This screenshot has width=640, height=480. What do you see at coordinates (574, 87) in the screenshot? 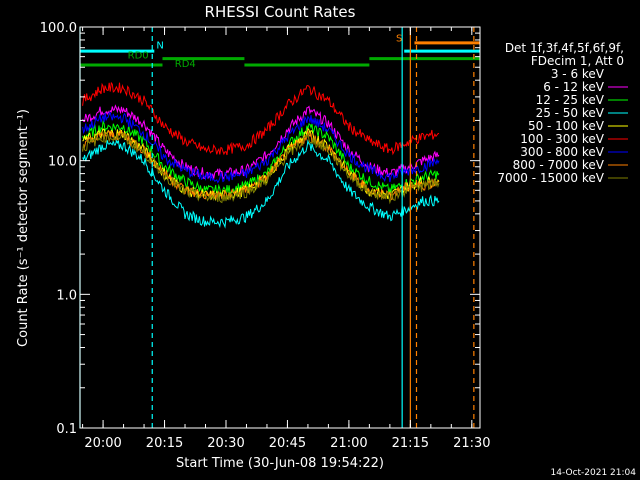
I see `legend-label: 6 - 12 keV` at bounding box center [574, 87].